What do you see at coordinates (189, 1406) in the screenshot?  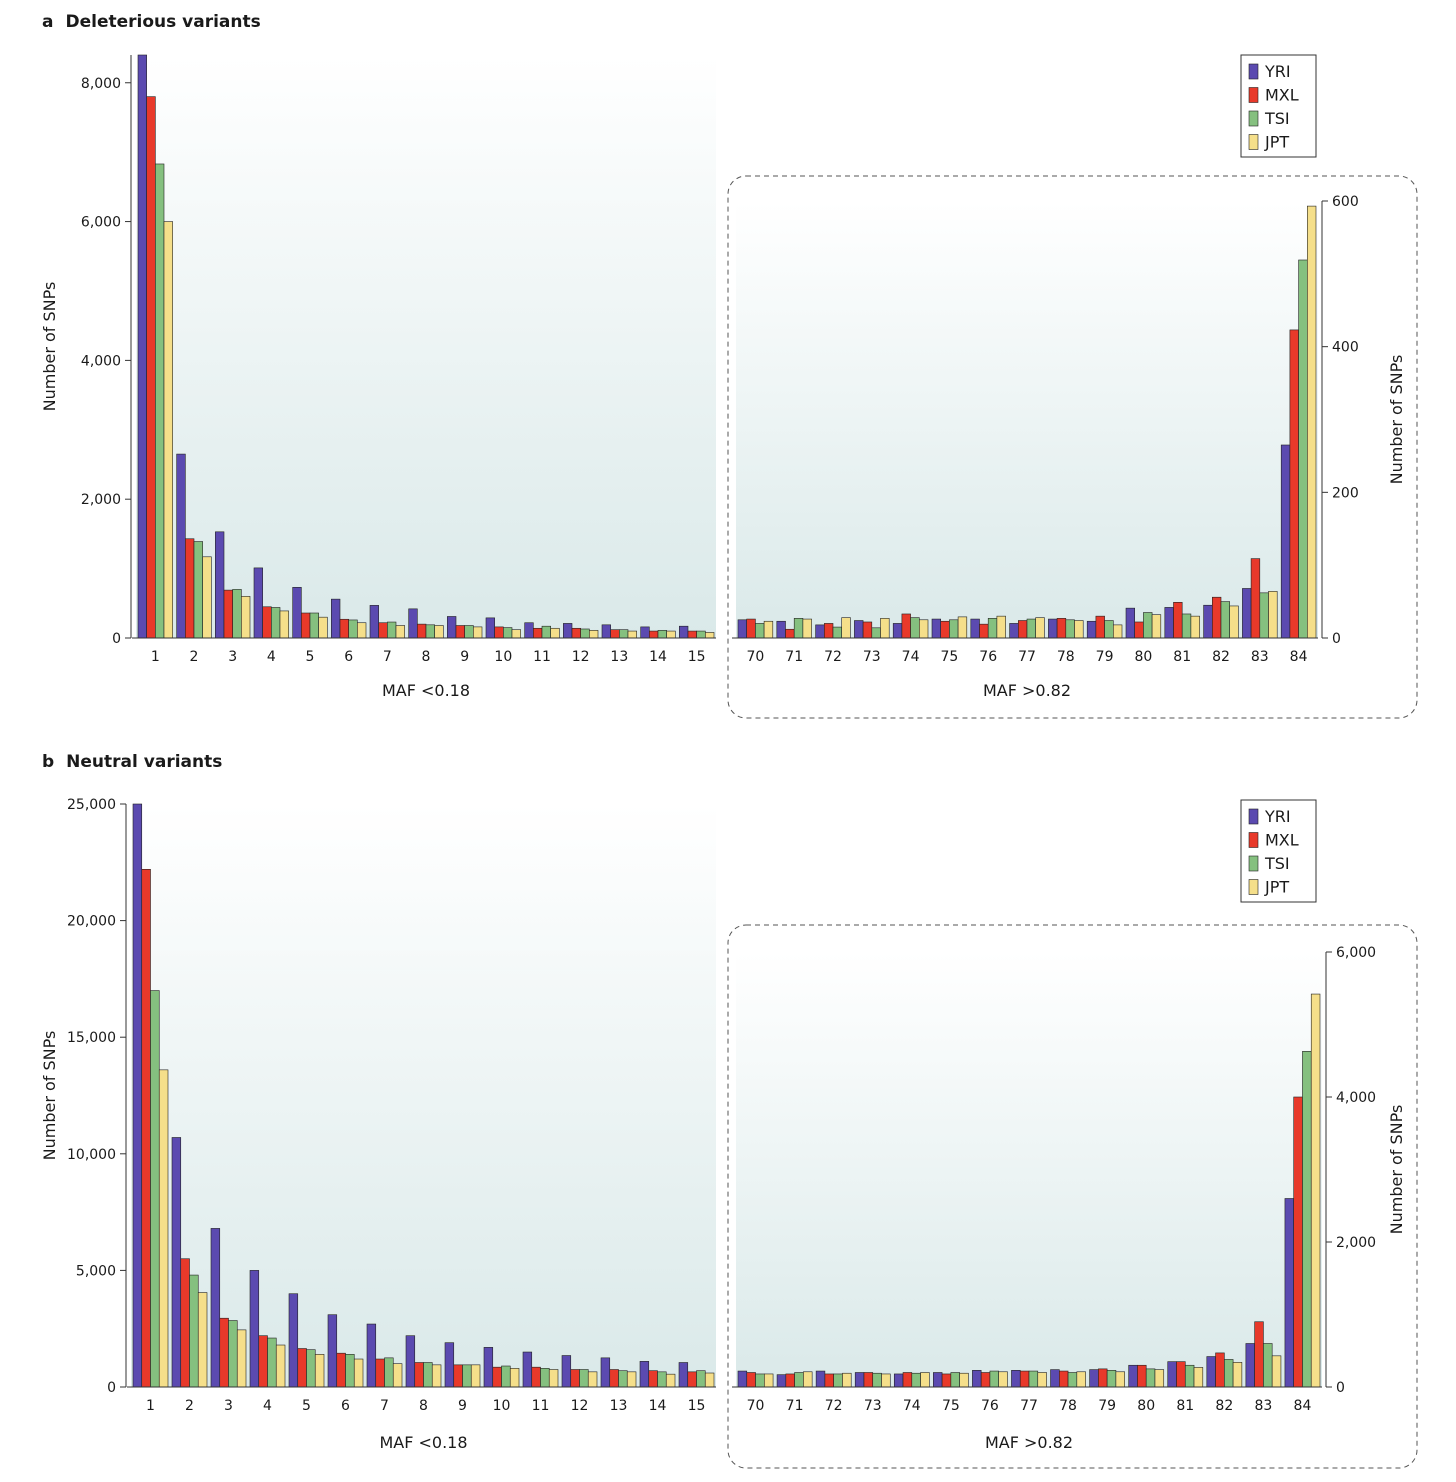 I see `panel-b-left-xtick-2: 2` at bounding box center [189, 1406].